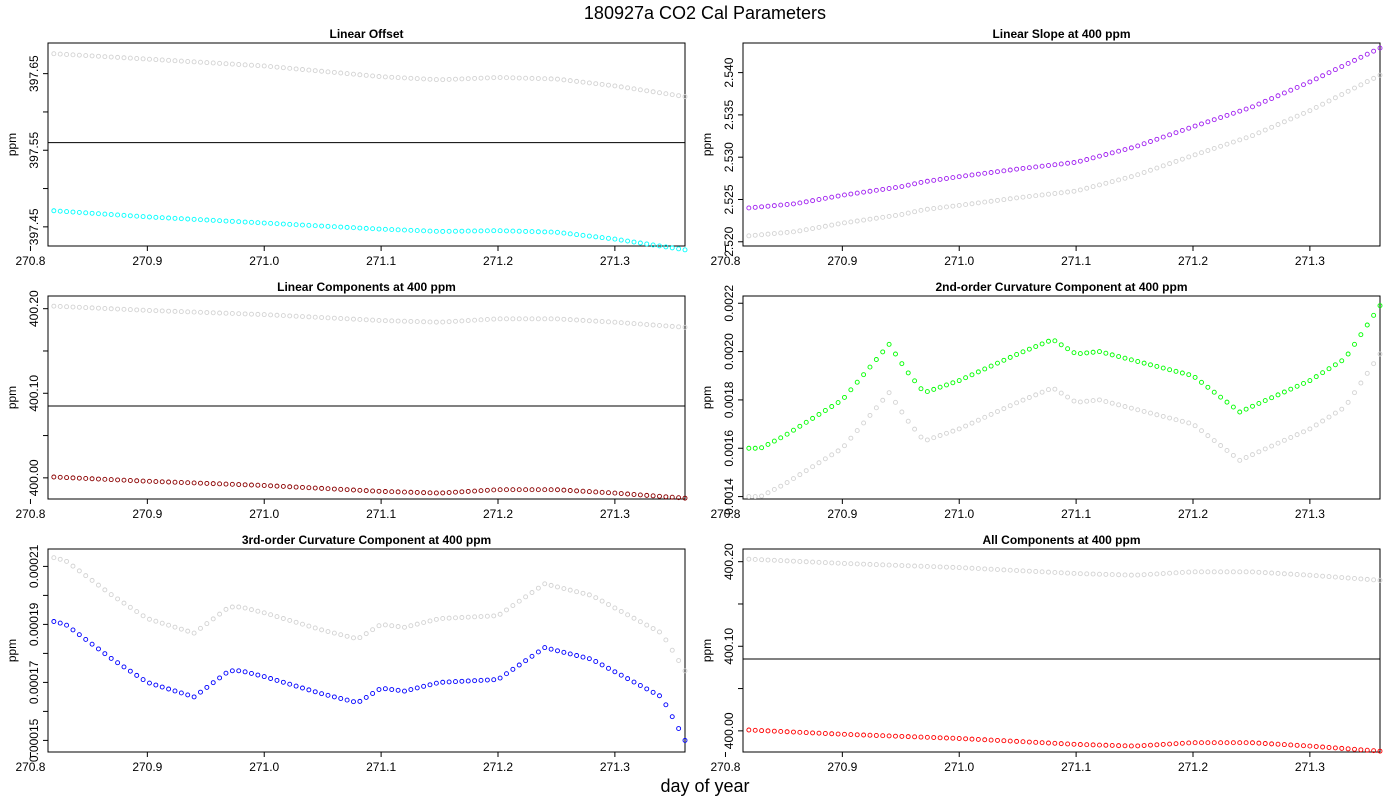  What do you see at coordinates (264, 261) in the screenshot?
I see `x-tick-label: 271.0` at bounding box center [264, 261].